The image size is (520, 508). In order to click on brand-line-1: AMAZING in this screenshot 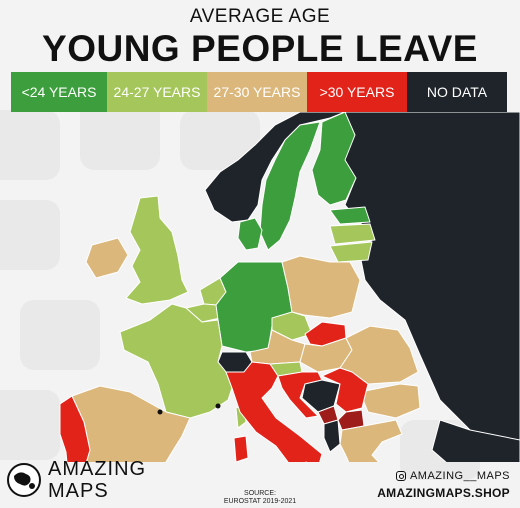, I will do `click(97, 469)`.